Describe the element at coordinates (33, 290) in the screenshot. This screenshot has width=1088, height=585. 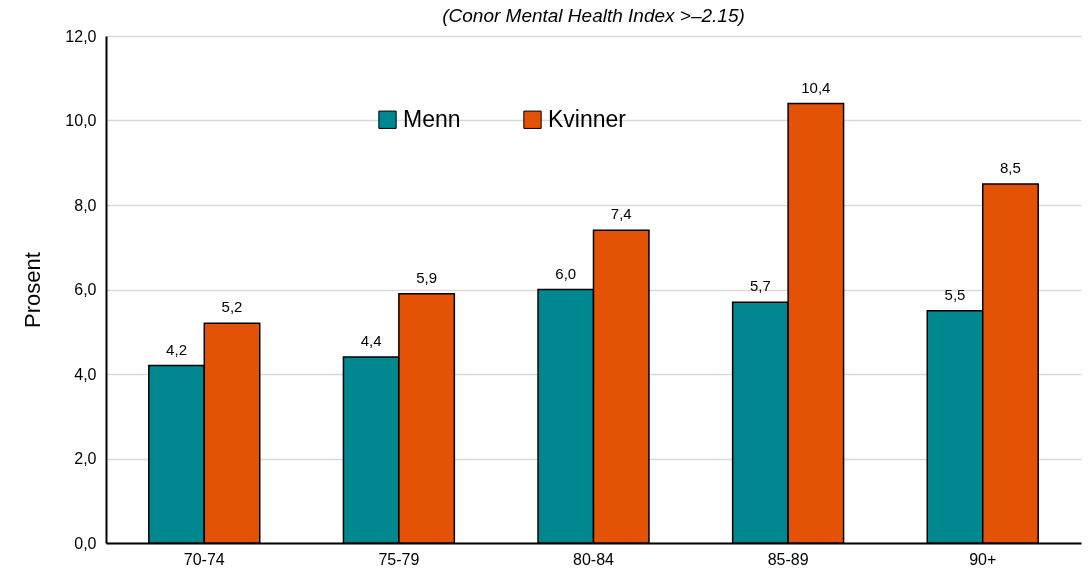
I see `y-axis-title: Prosent` at that location.